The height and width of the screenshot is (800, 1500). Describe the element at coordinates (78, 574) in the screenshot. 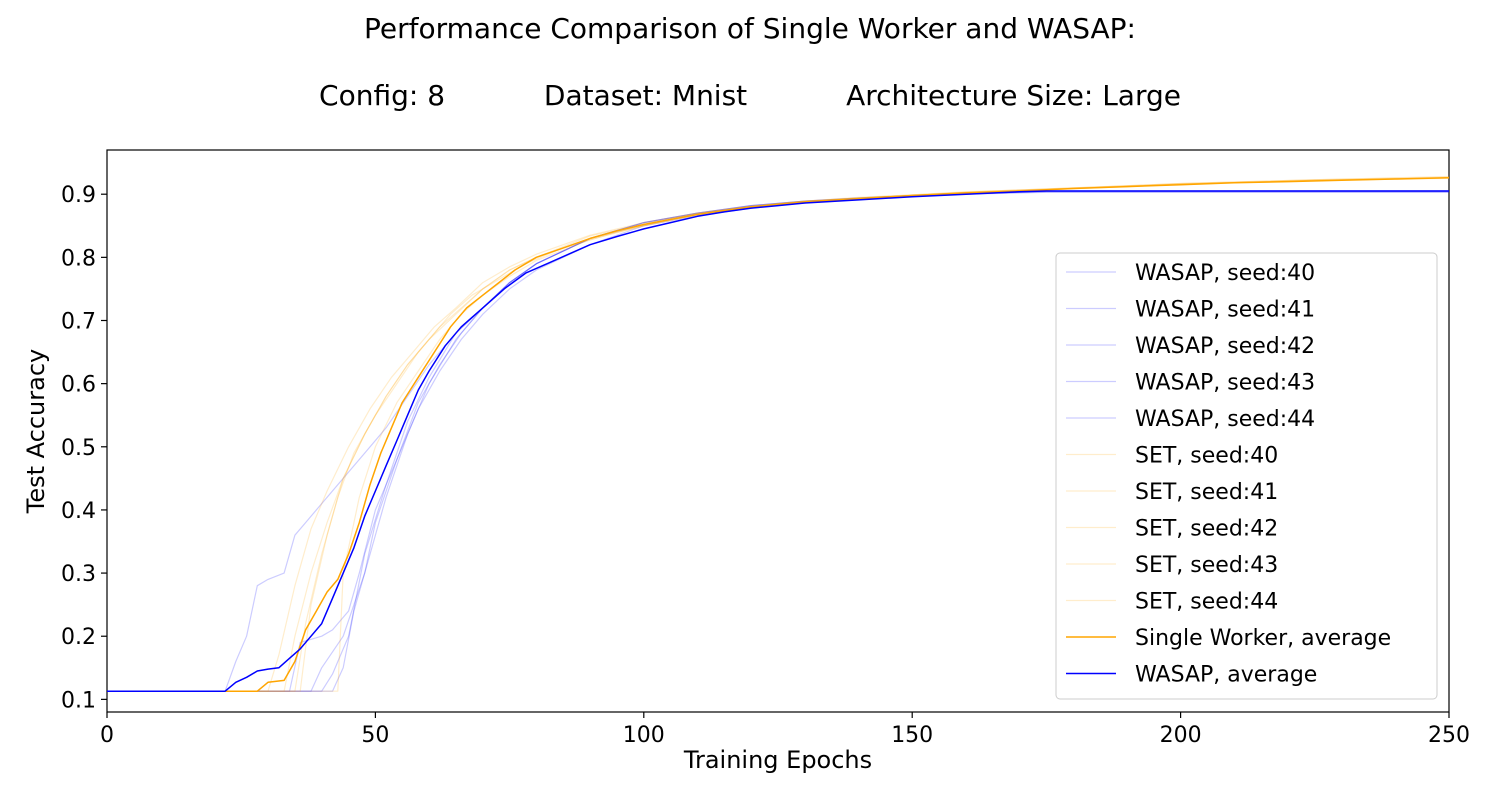

I see `y-tick-label: 0.3` at that location.